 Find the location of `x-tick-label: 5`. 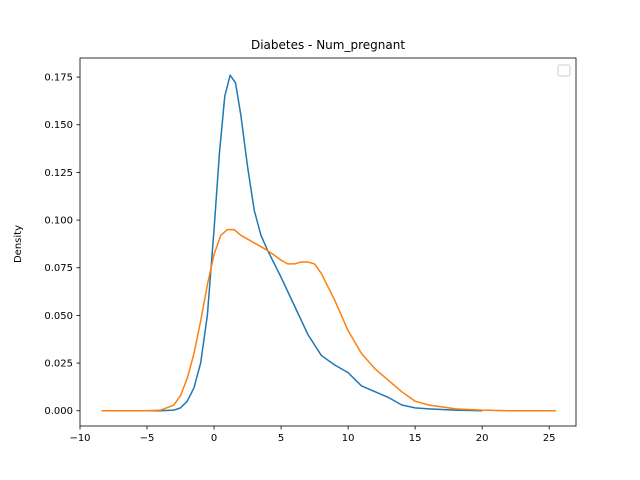

x-tick-label: 5 is located at coordinates (281, 438).